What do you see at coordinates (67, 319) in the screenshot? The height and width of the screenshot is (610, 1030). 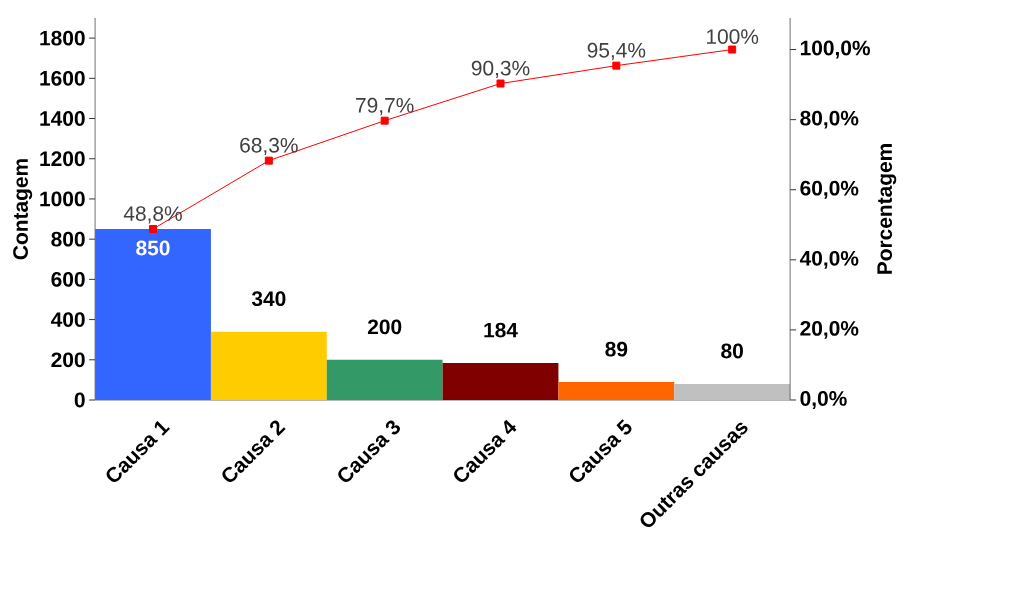 I see `y-tick-label: 400` at bounding box center [67, 319].